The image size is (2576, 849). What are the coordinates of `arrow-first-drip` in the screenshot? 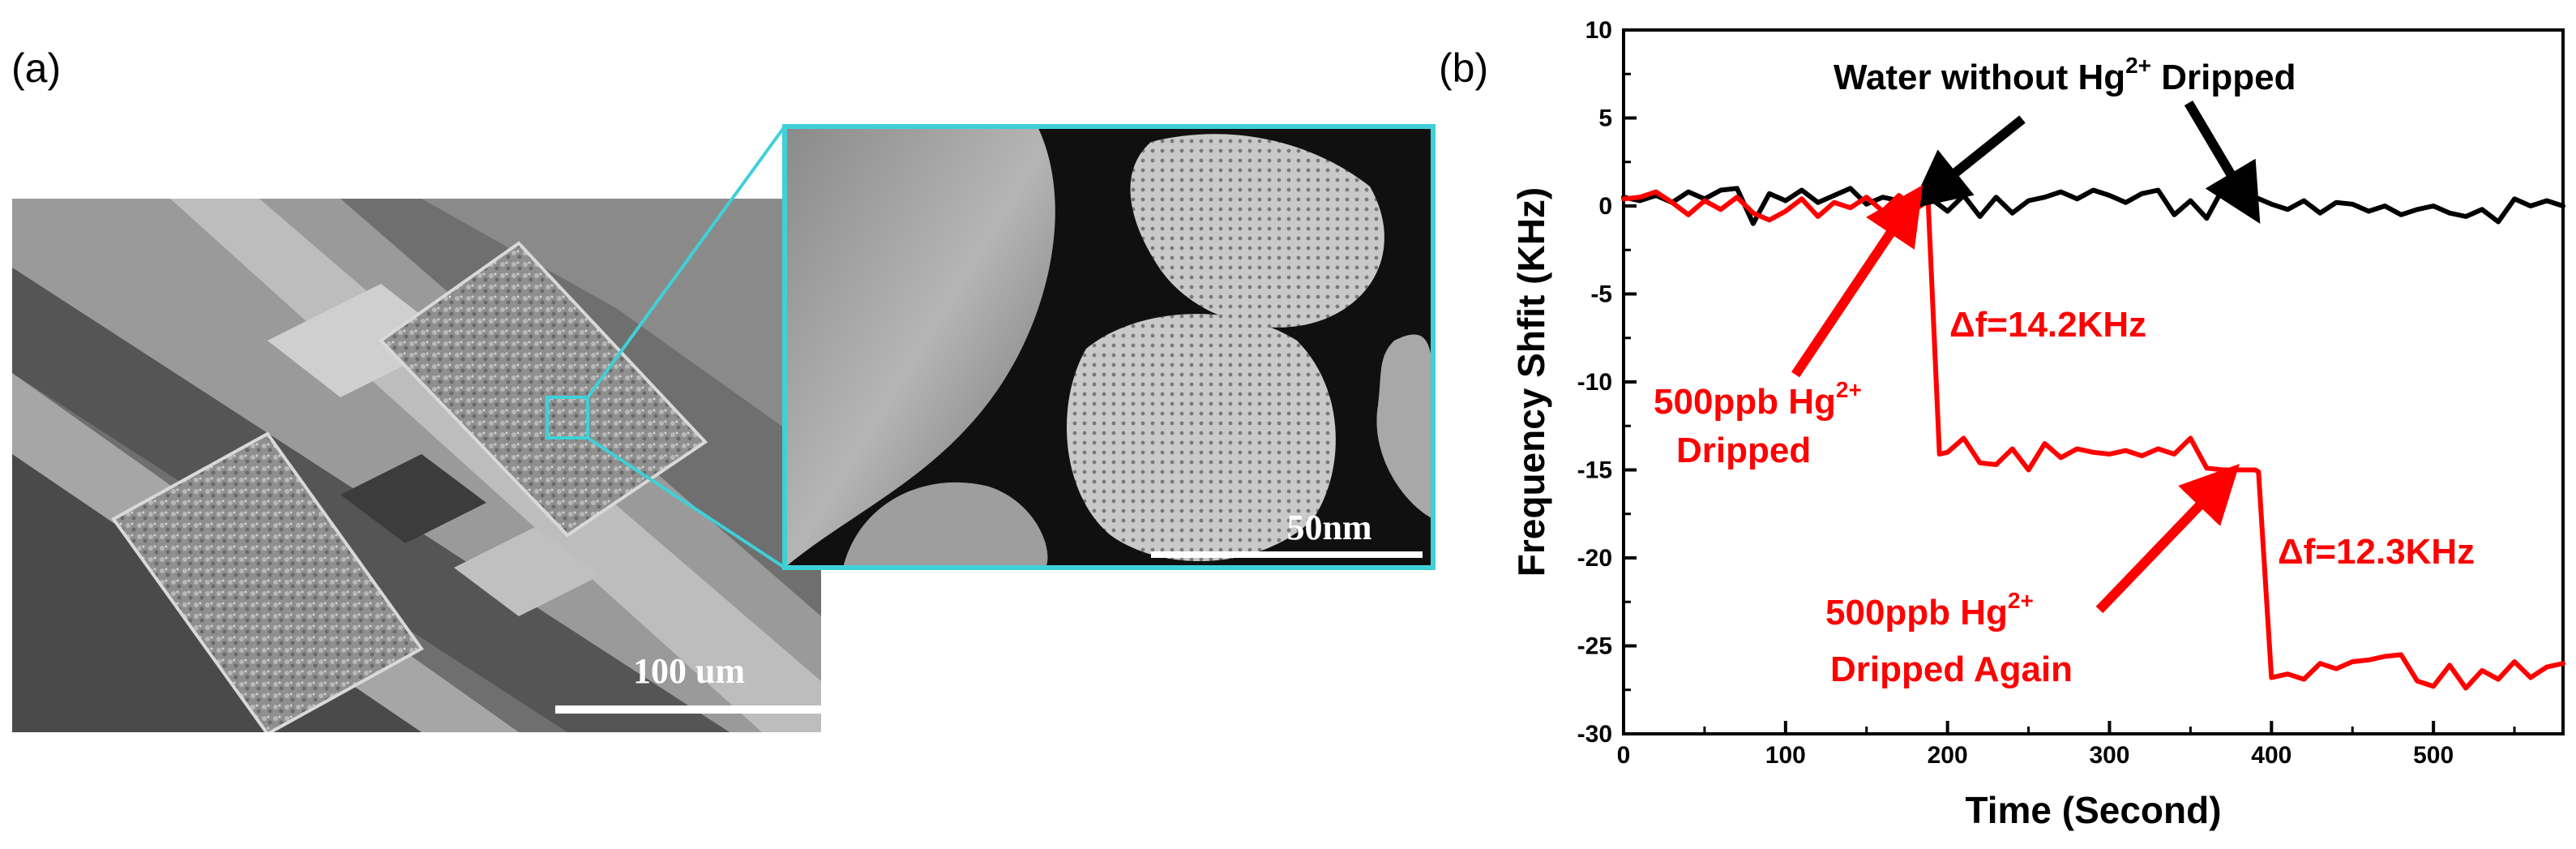 It's located at (1857, 281).